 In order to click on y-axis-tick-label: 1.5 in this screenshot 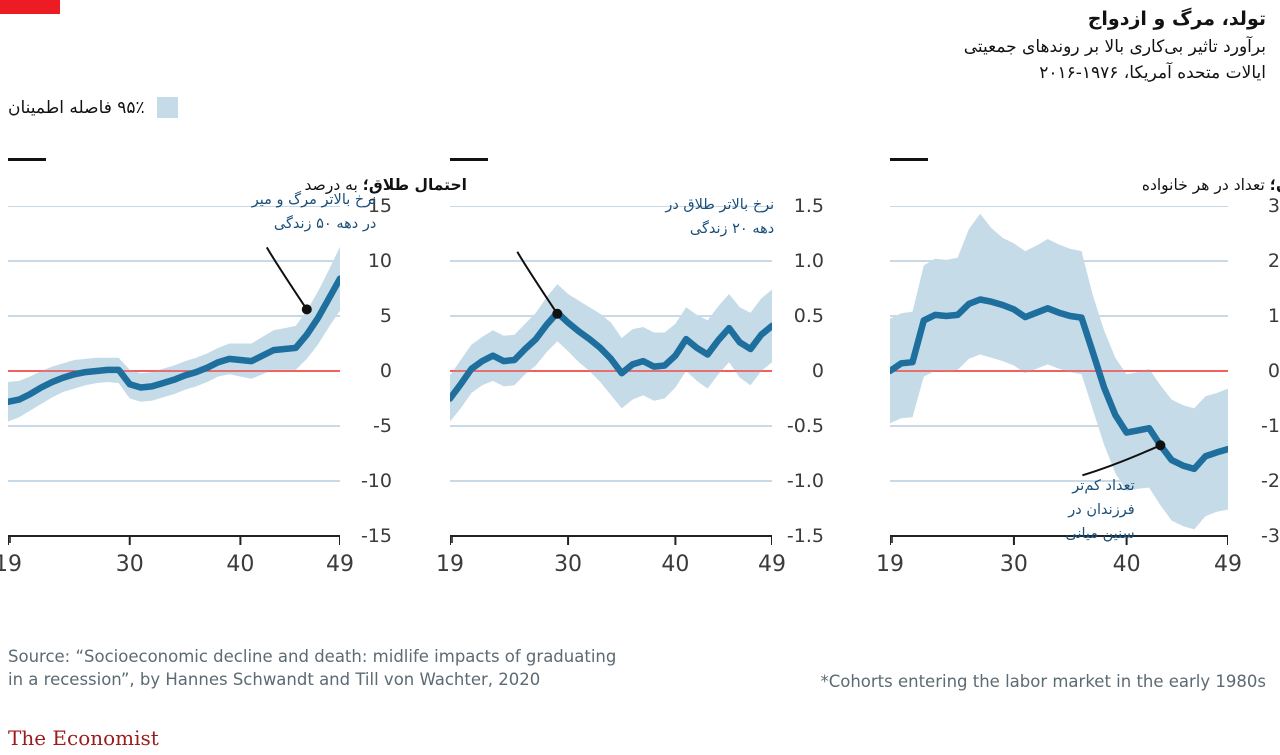, I will do `click(808, 206)`.